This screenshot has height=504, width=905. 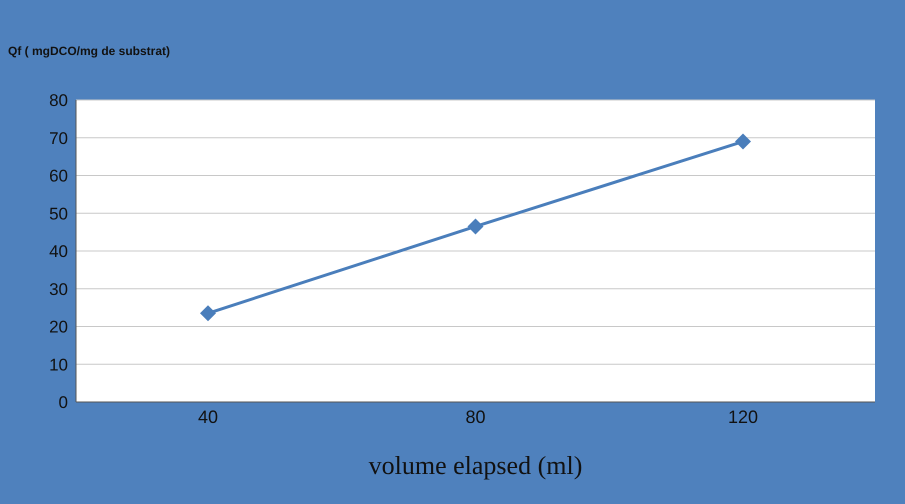 What do you see at coordinates (58, 138) in the screenshot?
I see `y-tick-label: 70` at bounding box center [58, 138].